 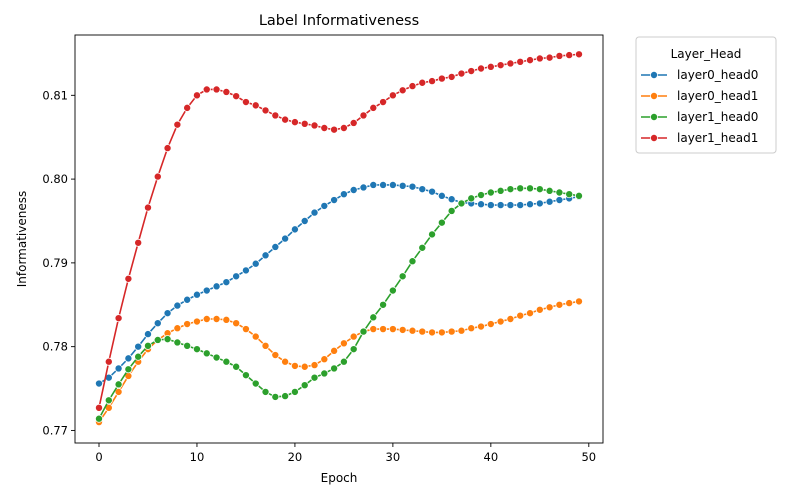 I want to click on y-axis-ticks: 0.77 0.78 0.79 0.80 0.81, so click(x=58, y=262).